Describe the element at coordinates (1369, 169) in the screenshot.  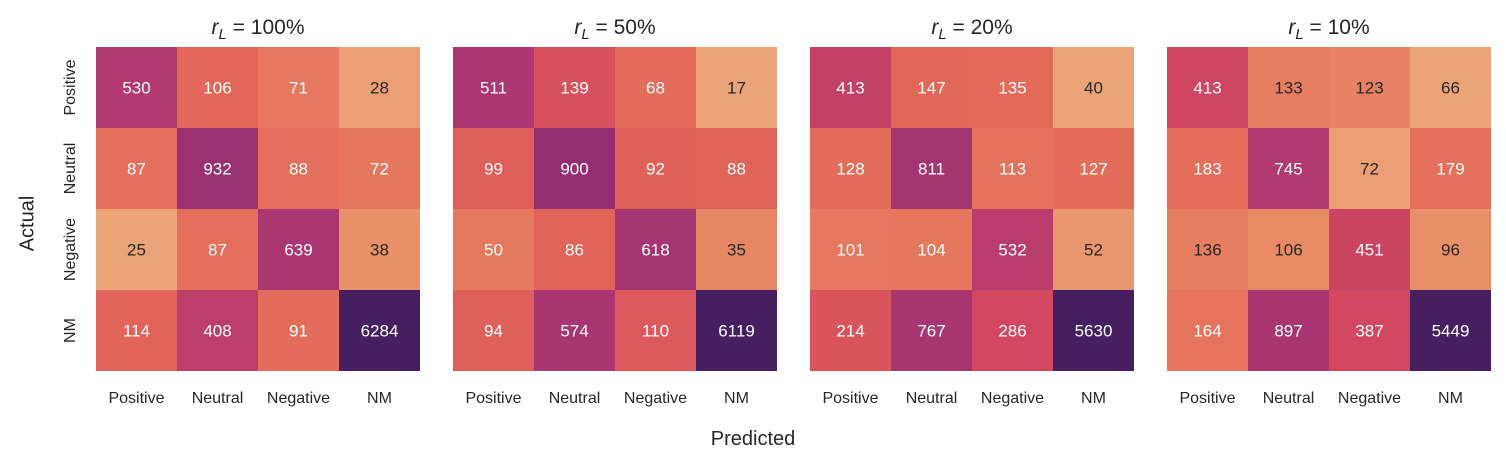
I see `cell-value-label: 72` at that location.